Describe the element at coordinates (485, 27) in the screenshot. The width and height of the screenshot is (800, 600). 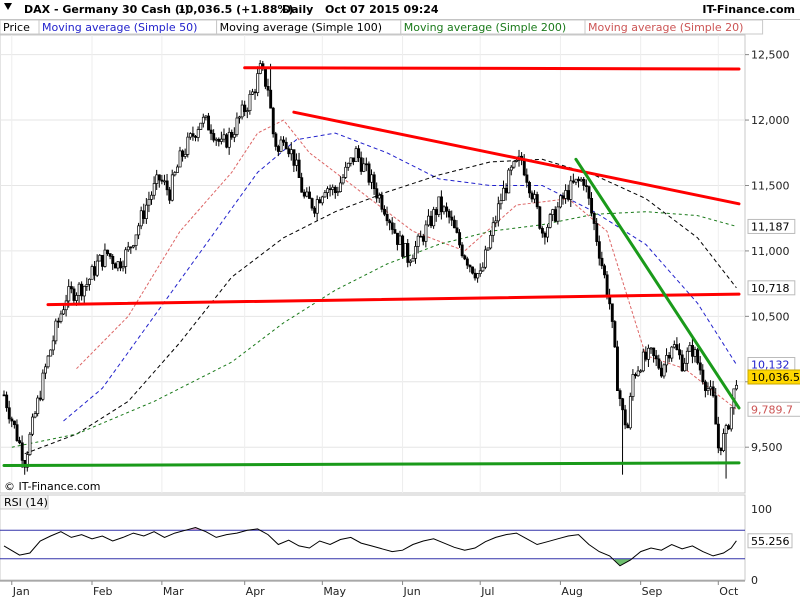
I see `legend-label-3: Moving average (Simple 200)` at that location.